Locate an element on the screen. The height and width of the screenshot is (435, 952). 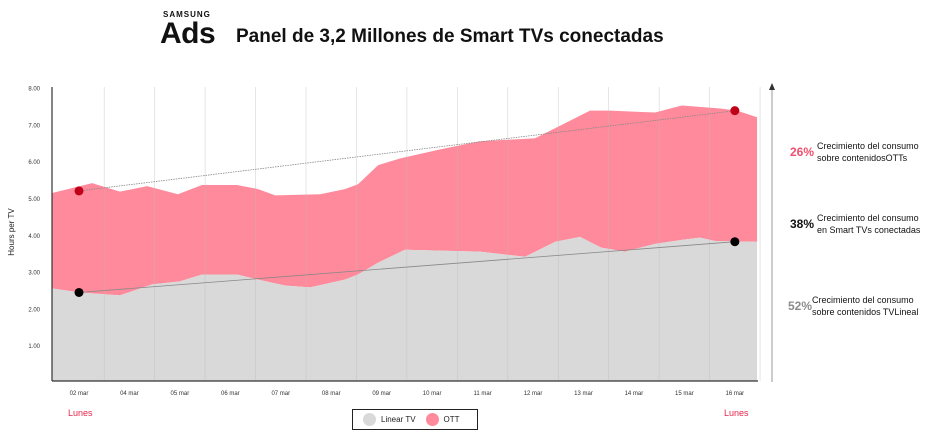
x-tick-label: 08 mar is located at coordinates (331, 394).